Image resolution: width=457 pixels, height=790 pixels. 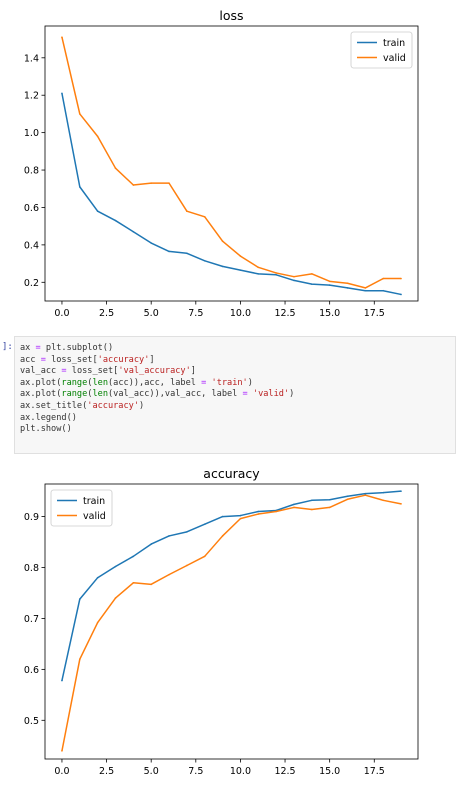 What do you see at coordinates (151, 313) in the screenshot?
I see `x-tick-label: 5.0` at bounding box center [151, 313].